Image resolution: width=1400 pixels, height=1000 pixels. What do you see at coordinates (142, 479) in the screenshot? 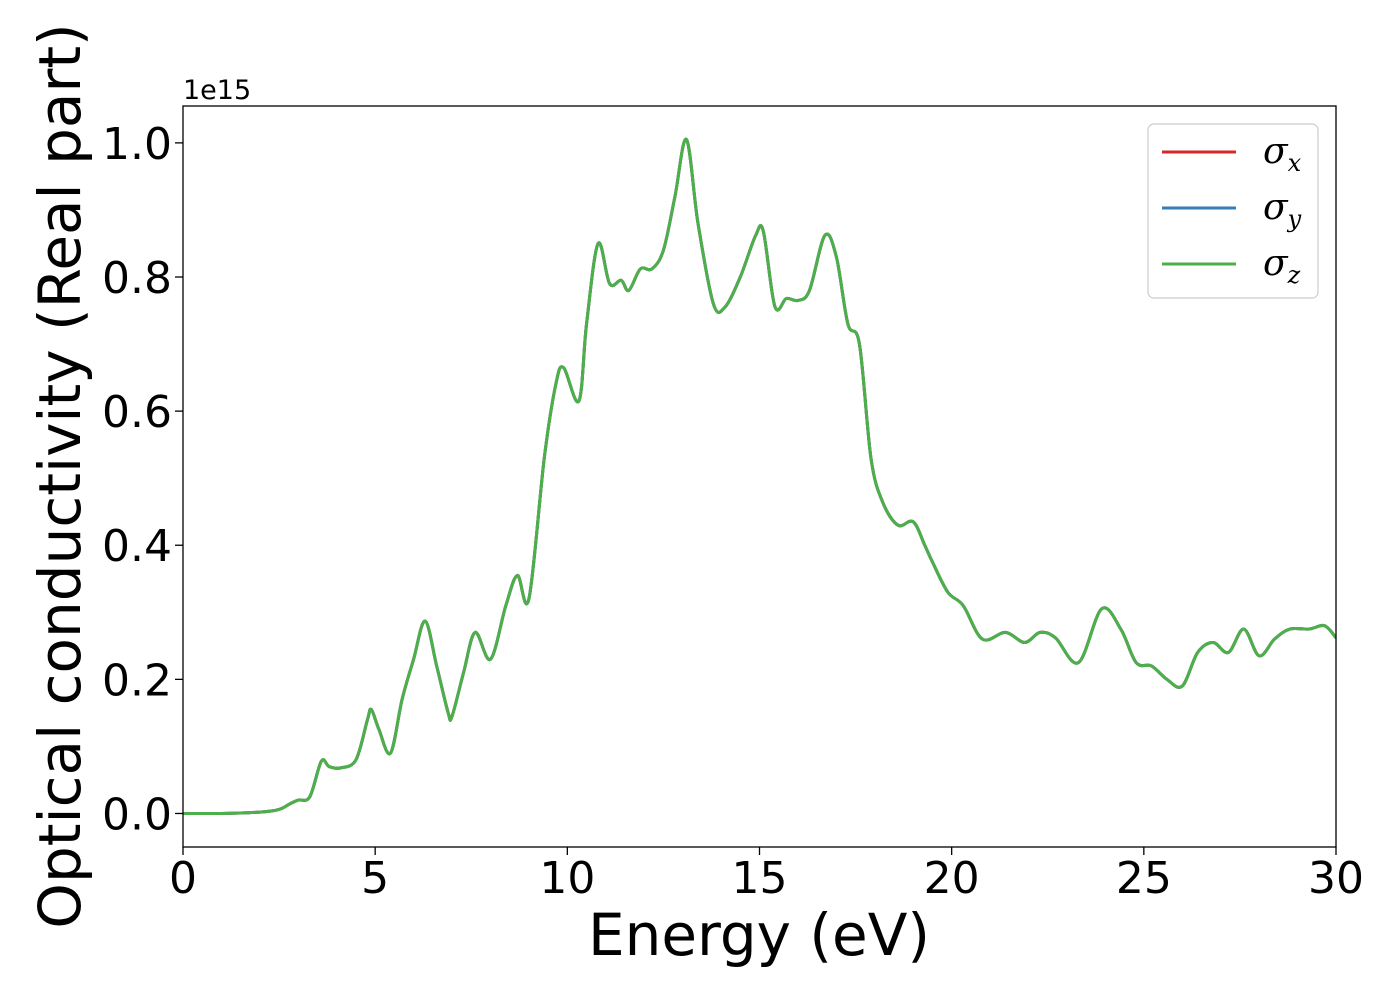
I see `y-axis-ticks: 0.0 0.2 0.4 0.6 0.8 1.0` at bounding box center [142, 479].